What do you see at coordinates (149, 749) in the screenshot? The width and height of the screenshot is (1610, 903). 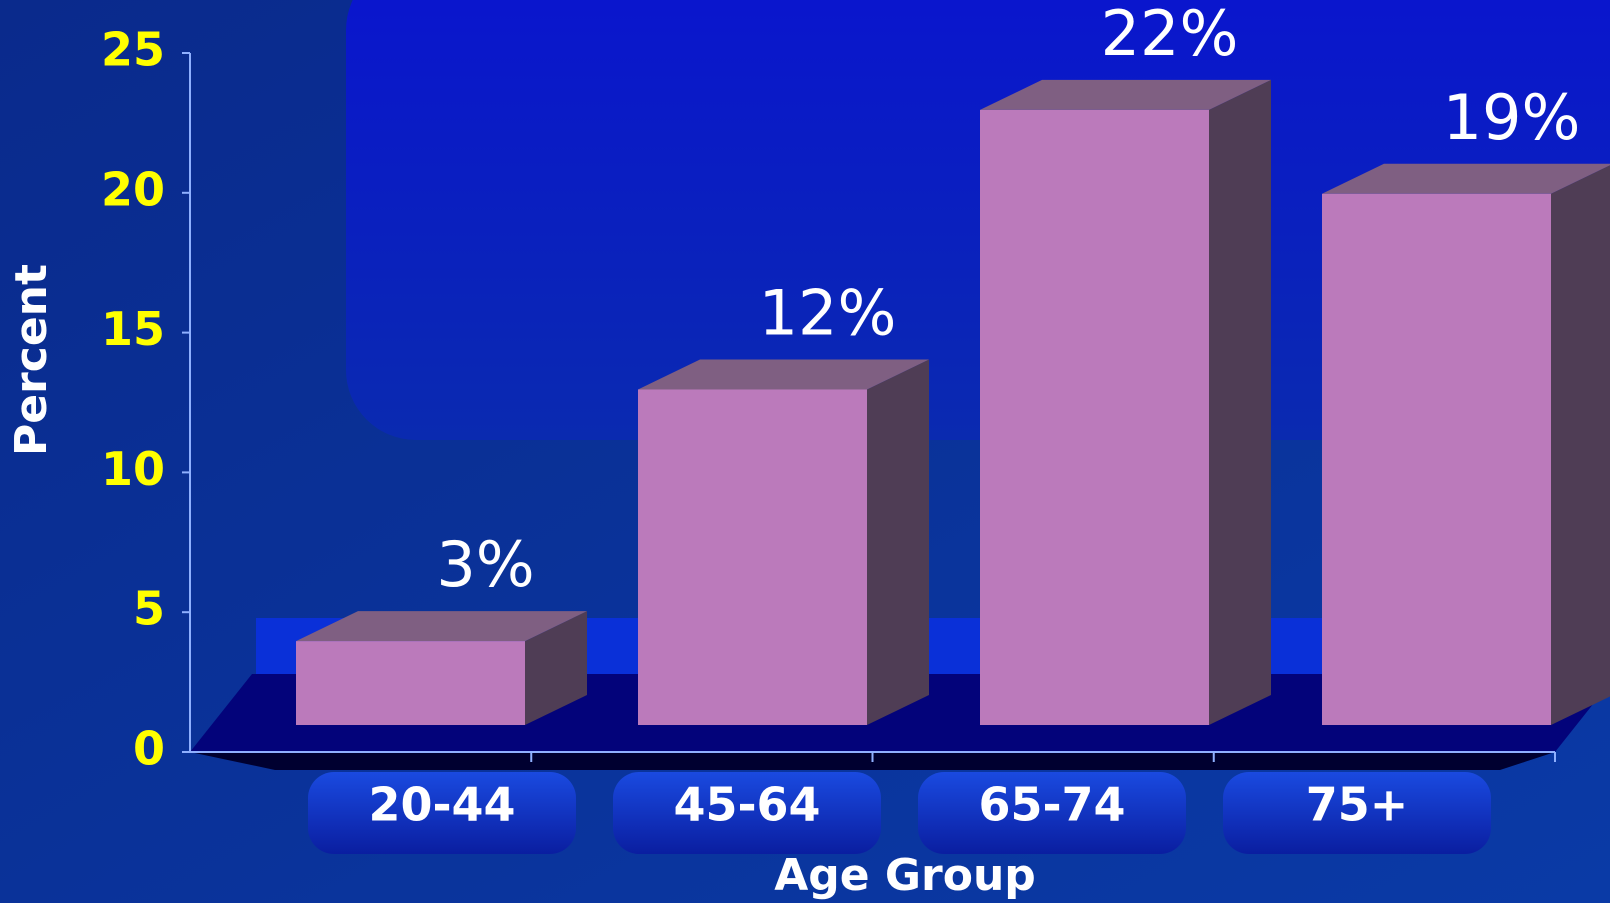 I see `y-tick-label: 0` at bounding box center [149, 749].